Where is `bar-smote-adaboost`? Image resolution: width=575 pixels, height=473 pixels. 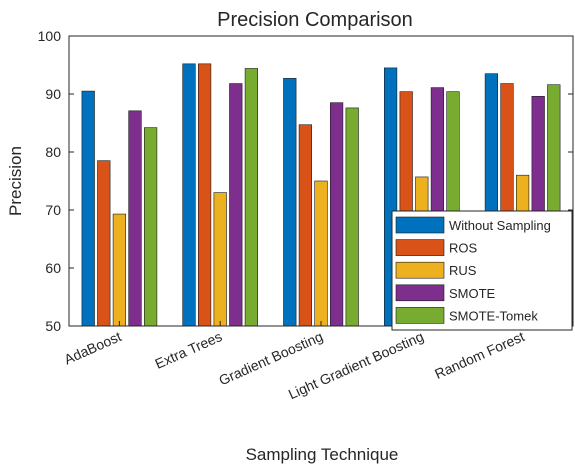 bar-smote-adaboost is located at coordinates (135, 218).